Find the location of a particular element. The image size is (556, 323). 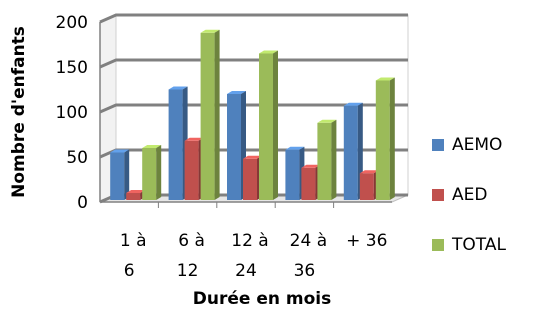

category-label-line2: 12 is located at coordinates (188, 271).